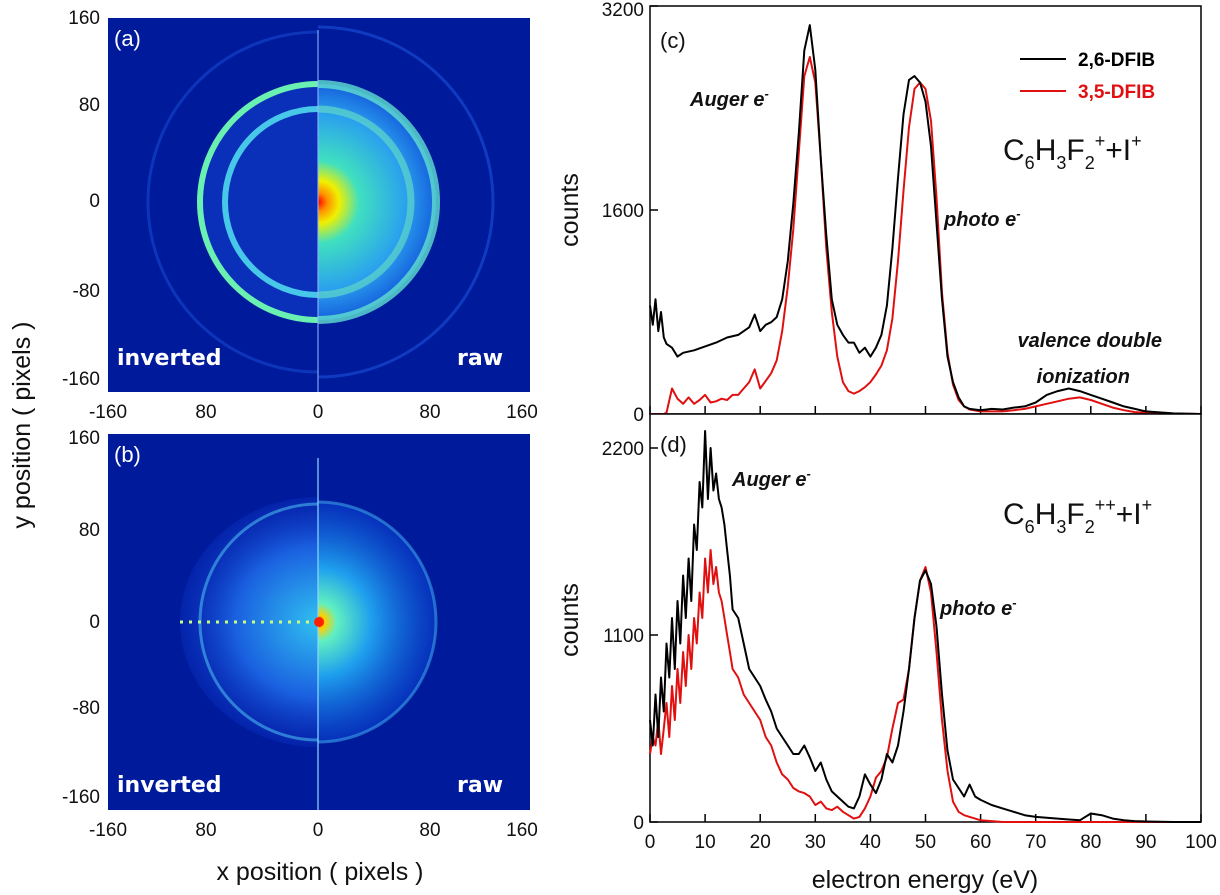 This screenshot has width=1220, height=895. I want to click on image-panel-b: (b) inverted raw, so click(319, 622).